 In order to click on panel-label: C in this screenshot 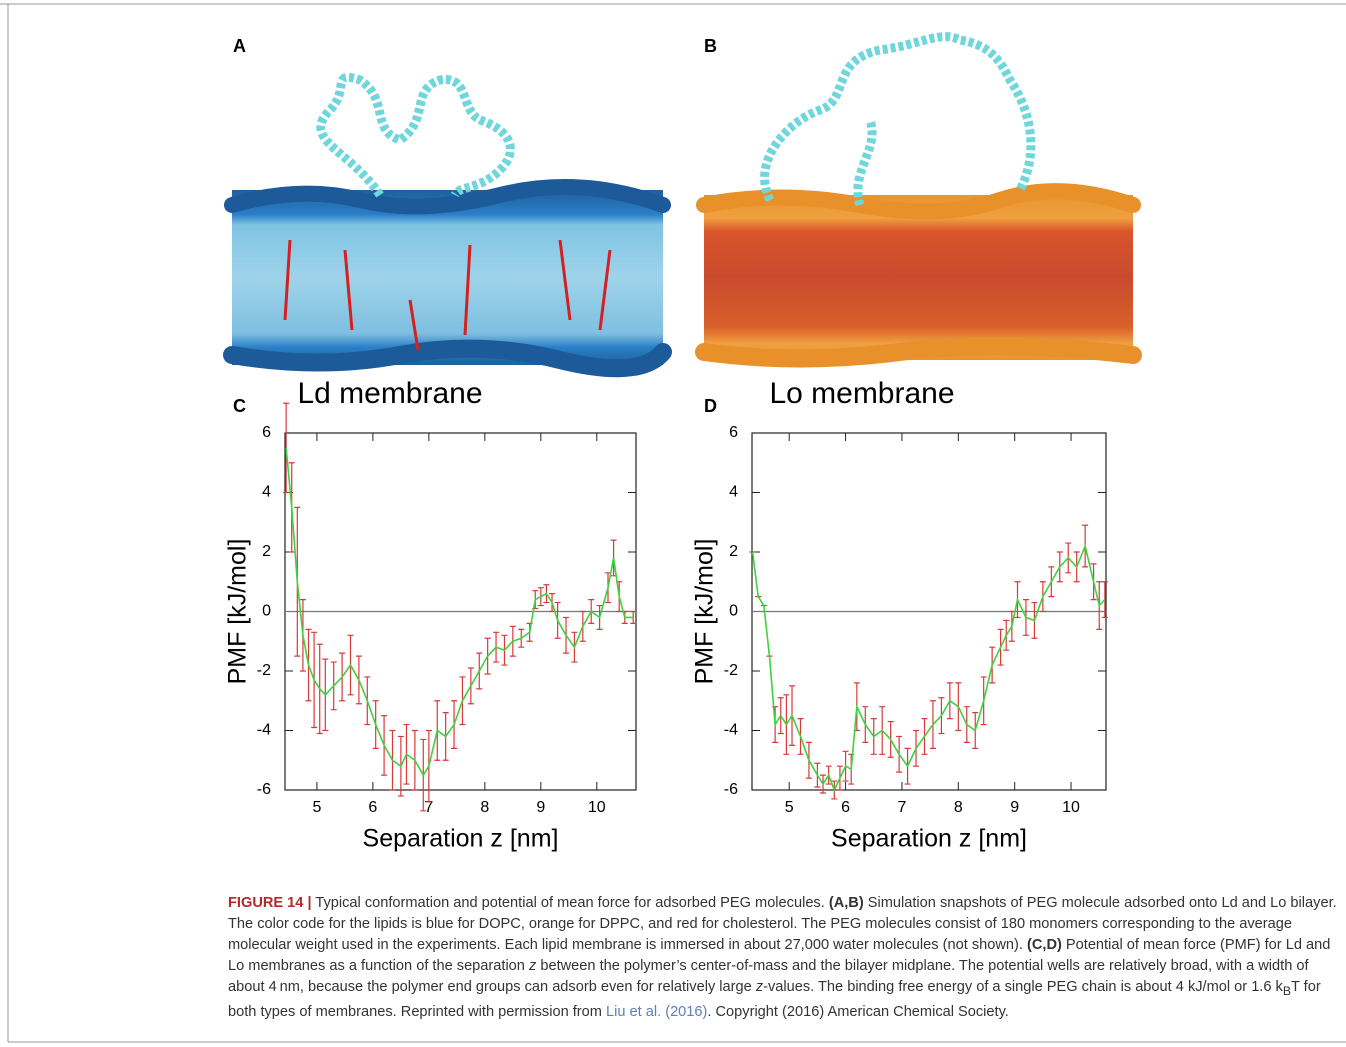, I will do `click(239, 406)`.